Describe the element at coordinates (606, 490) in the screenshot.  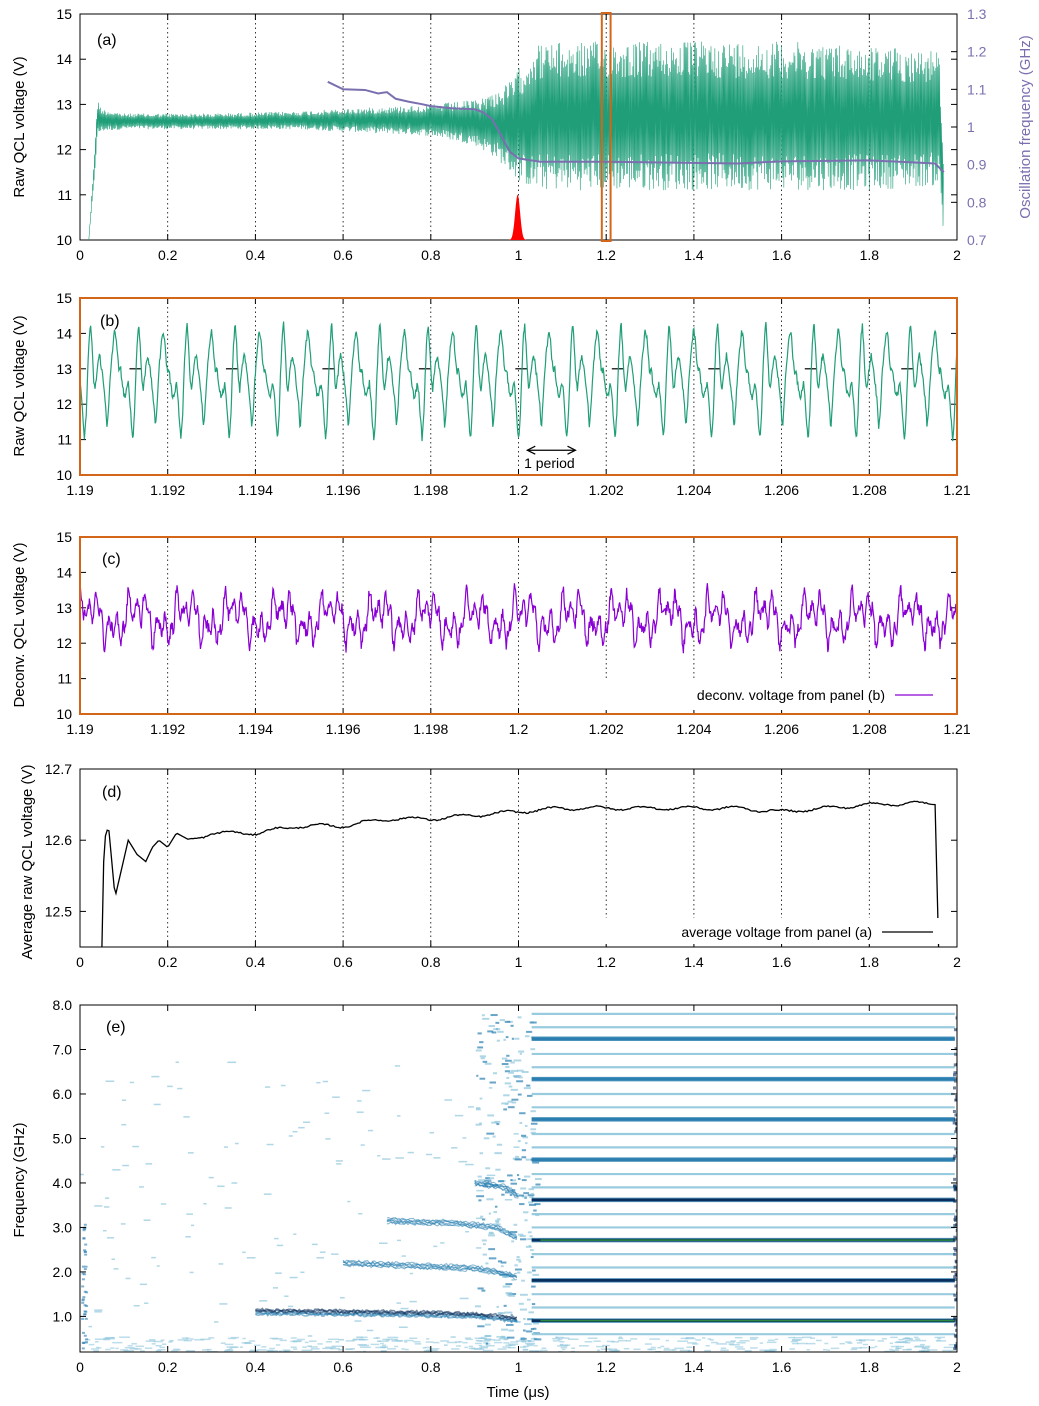
I see `panel-b-x-tick-label: 1.202` at that location.